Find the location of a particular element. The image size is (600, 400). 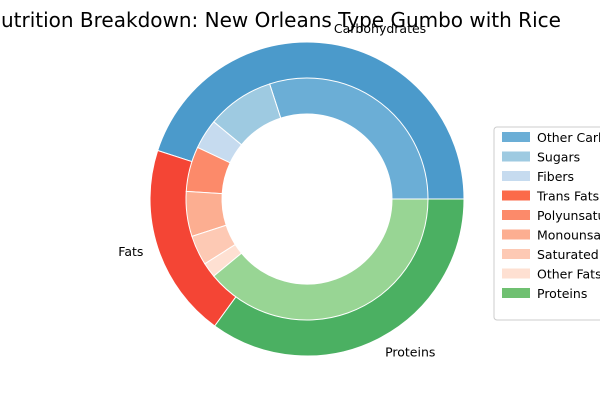

legend-swatch-sugars is located at coordinates (516, 156).